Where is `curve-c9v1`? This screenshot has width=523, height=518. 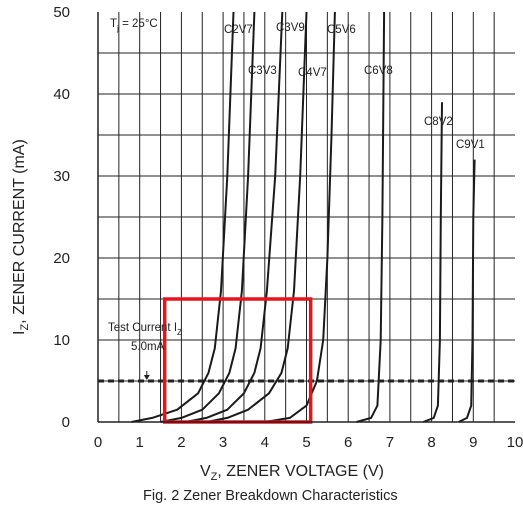 curve-c9v1 is located at coordinates (467, 291).